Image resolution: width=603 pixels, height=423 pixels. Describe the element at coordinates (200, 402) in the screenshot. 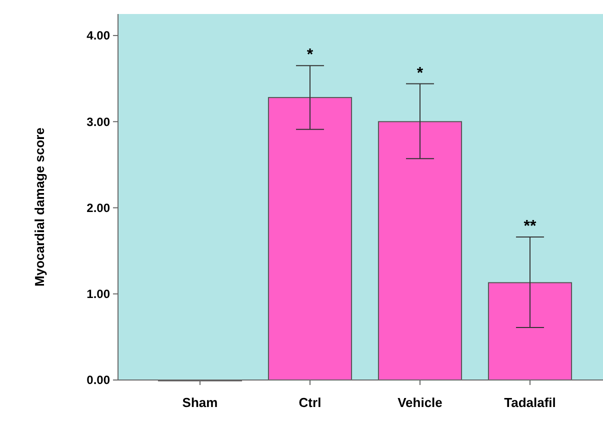

I see `x-tick-label: Sham` at that location.